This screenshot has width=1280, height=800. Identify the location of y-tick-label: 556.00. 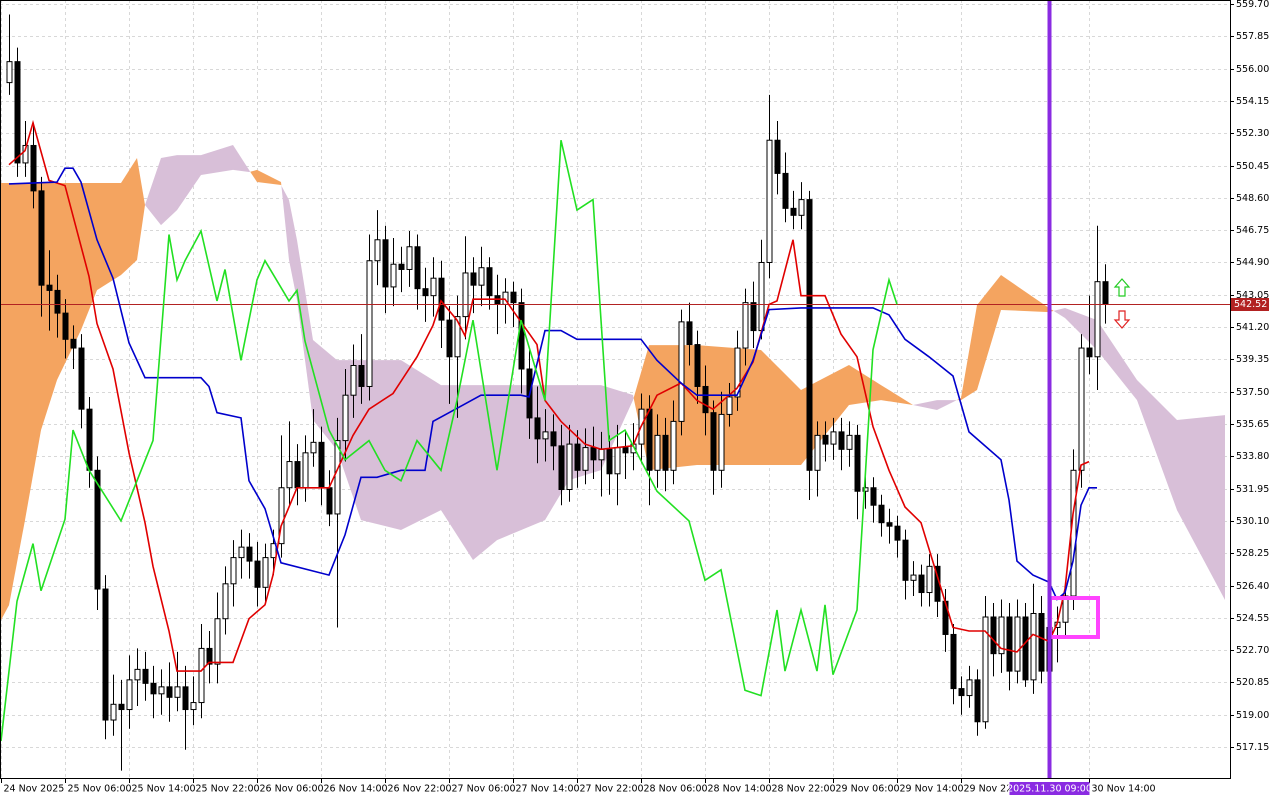
(1252, 69).